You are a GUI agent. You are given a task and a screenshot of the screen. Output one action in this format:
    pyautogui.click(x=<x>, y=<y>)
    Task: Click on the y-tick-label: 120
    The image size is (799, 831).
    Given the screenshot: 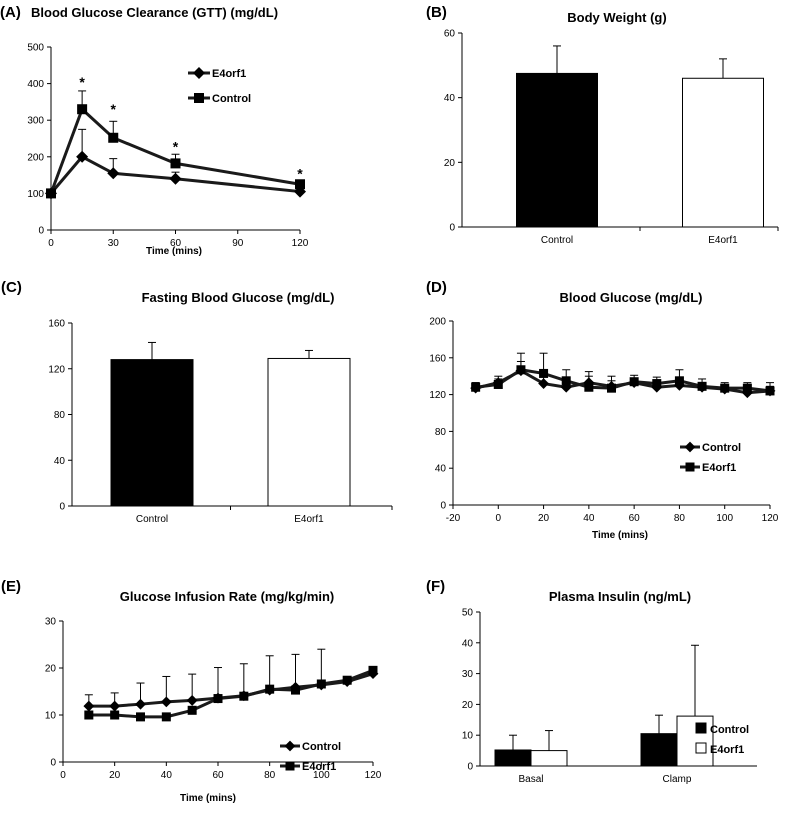 What is the action you would take?
    pyautogui.click(x=56, y=369)
    